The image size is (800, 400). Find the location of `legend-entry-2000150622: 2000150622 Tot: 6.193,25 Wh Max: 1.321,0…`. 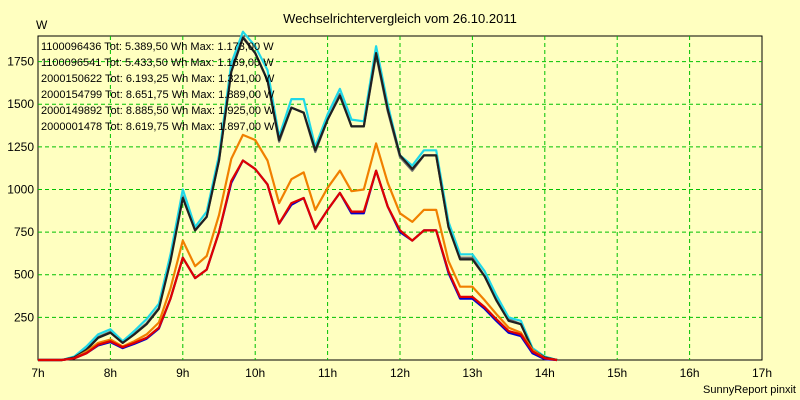

legend-entry-2000150622: 2000150622 Tot: 6.193,25 Wh Max: 1.321,0… is located at coordinates (158, 79).